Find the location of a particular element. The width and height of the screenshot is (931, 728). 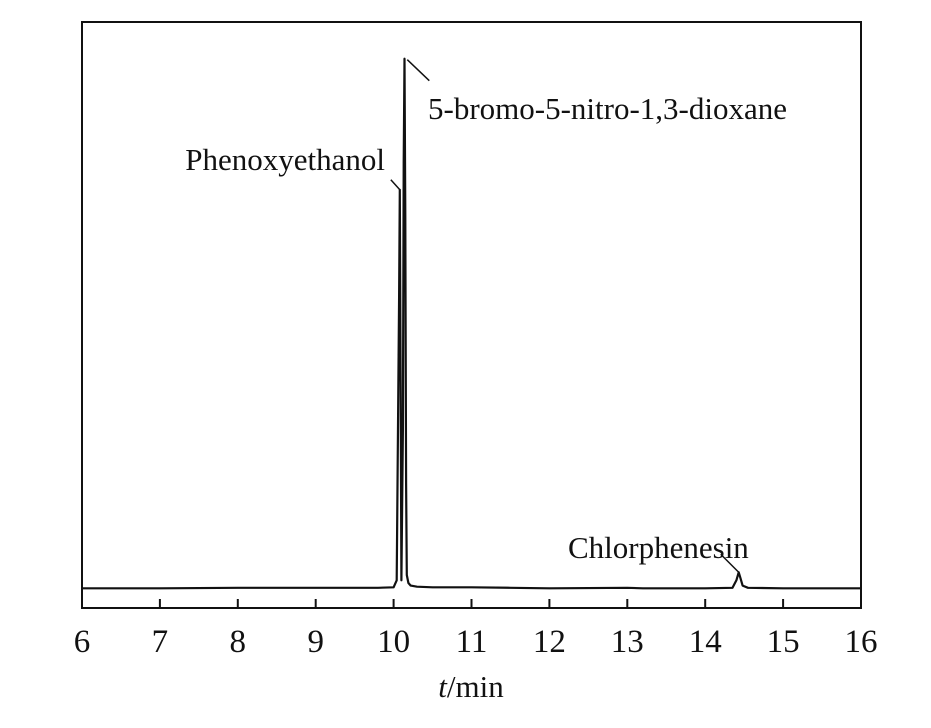

x-axis-title-italic: t is located at coordinates (443, 686).